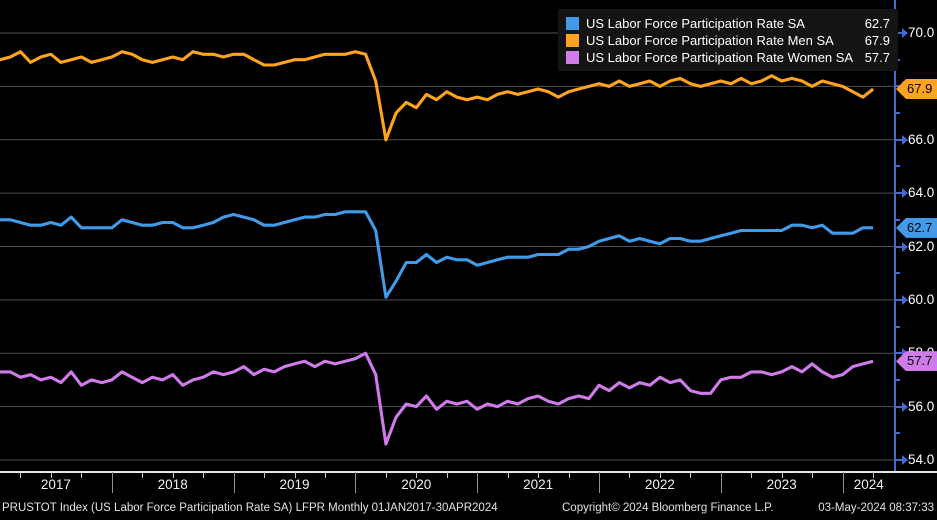 The height and width of the screenshot is (522, 937). Describe the element at coordinates (668, 508) in the screenshot. I see `copyright-text: Copyright© 2024 Bloomberg Finance L.P.` at that location.